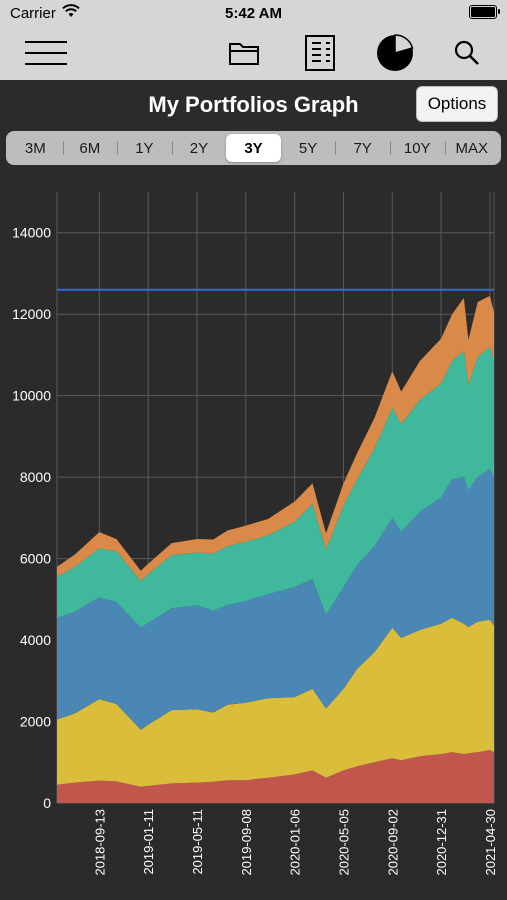 This screenshot has width=507, height=900. I want to click on range-tab-5y: 5Y, so click(308, 148).